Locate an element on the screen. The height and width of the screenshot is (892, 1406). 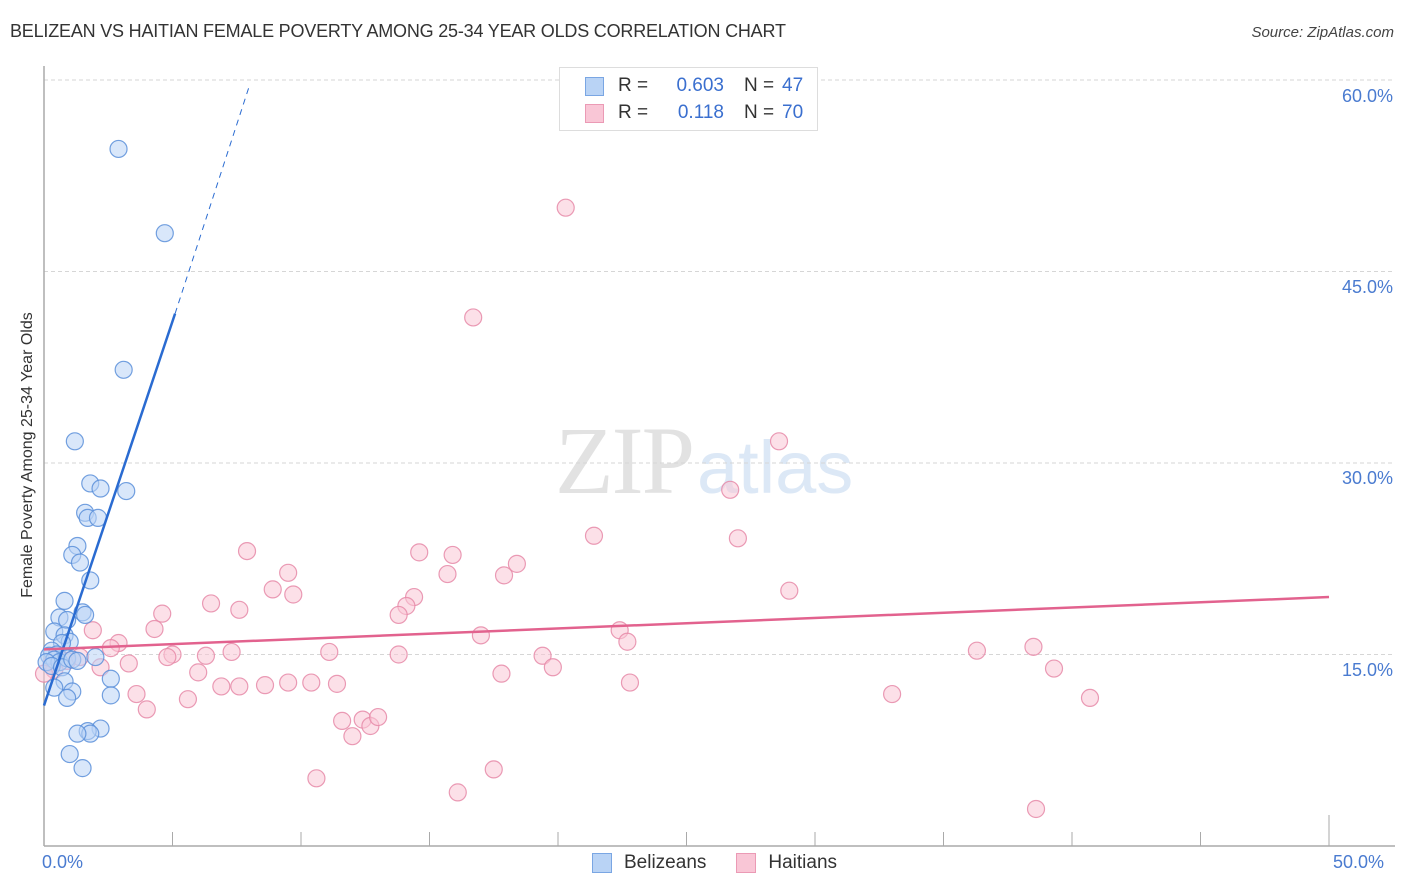
belizeans-points is located at coordinates (105, 458).